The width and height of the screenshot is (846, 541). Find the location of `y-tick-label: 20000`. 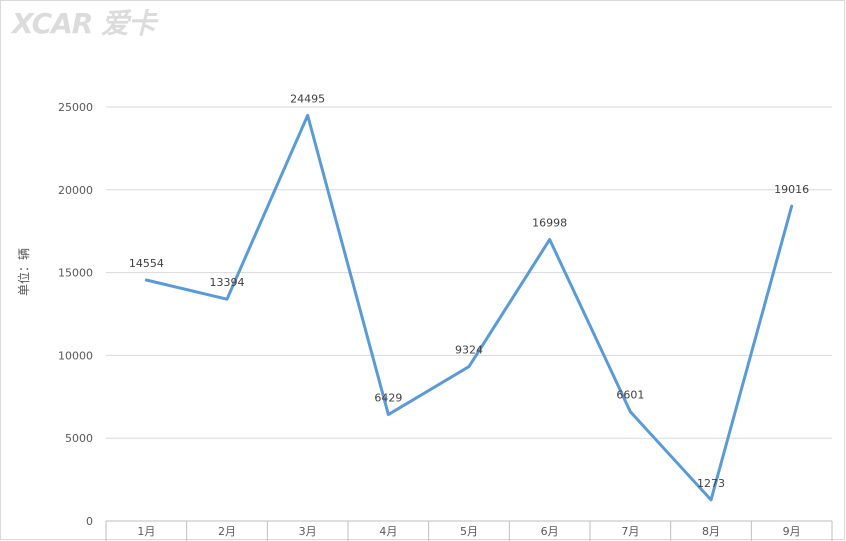

y-tick-label: 20000 is located at coordinates (75, 190).